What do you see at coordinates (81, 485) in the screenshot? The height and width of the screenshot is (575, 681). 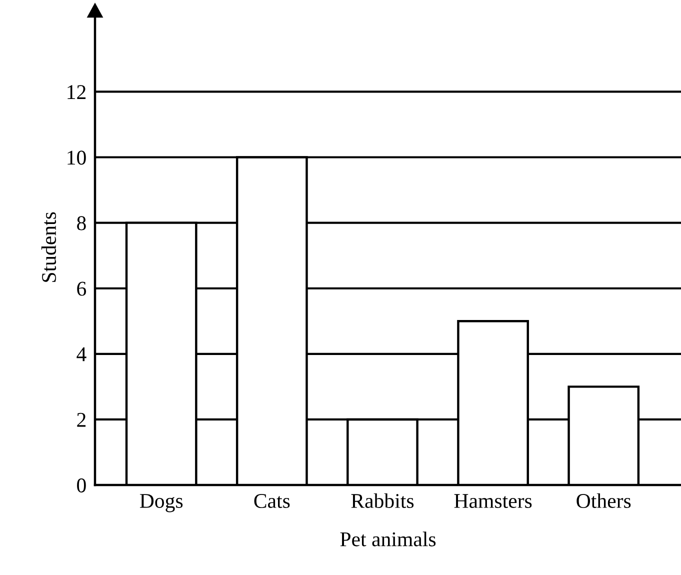 I see `y-tick-label: 0` at bounding box center [81, 485].